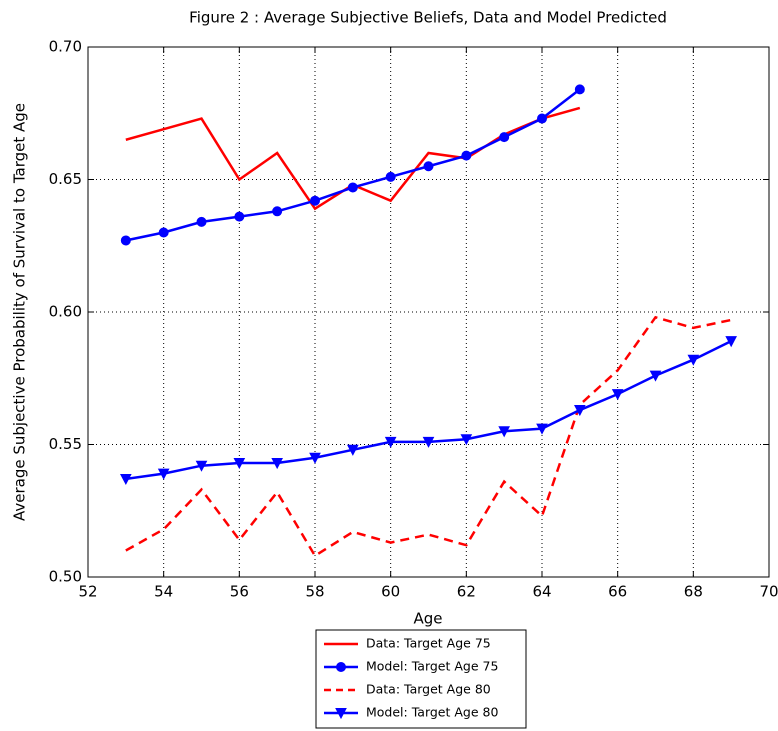 The height and width of the screenshot is (731, 778). I want to click on legend-box, so click(421, 679).